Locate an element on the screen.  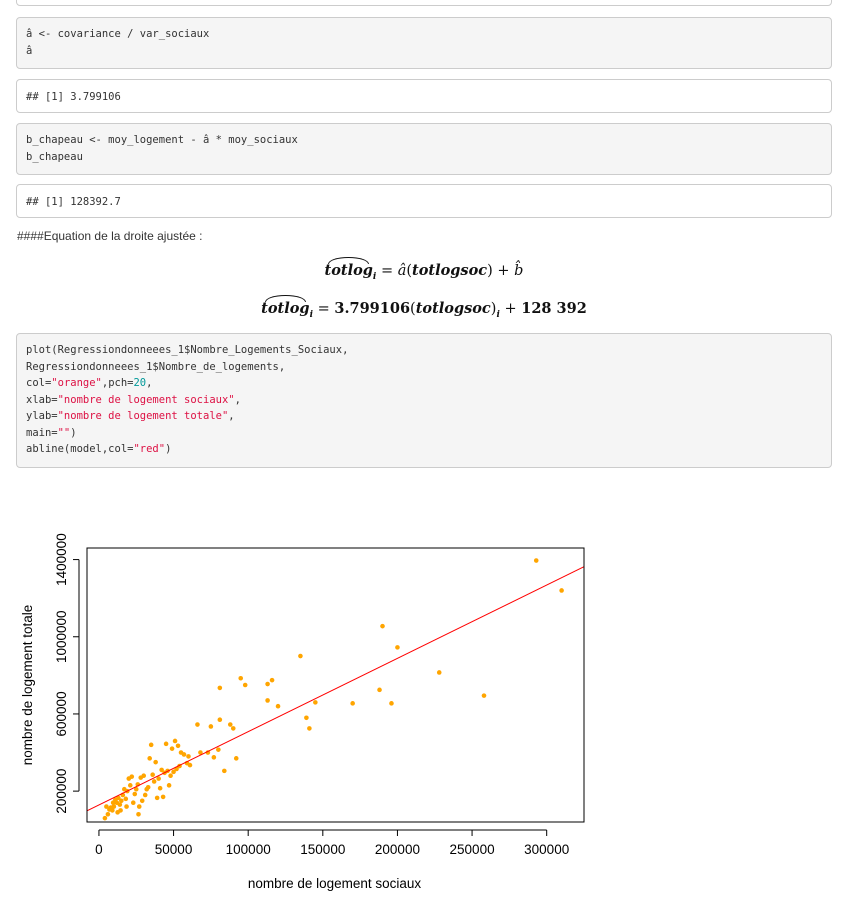
code-token: , is located at coordinates (237, 399).